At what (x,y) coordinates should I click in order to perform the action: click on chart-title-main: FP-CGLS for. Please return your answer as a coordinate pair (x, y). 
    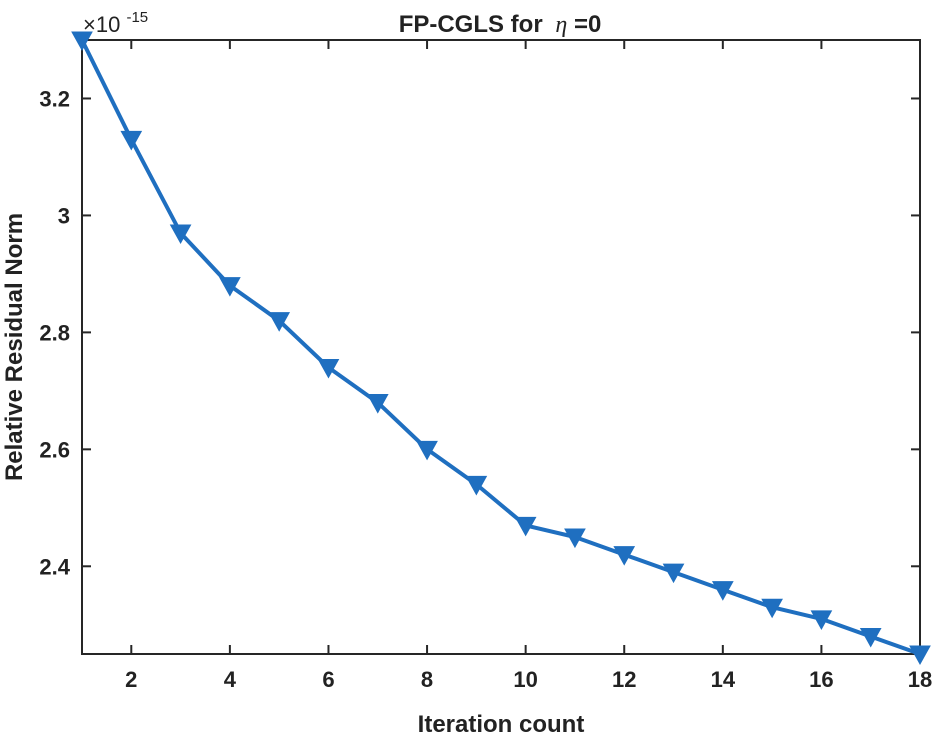
    Looking at the image, I should click on (471, 24).